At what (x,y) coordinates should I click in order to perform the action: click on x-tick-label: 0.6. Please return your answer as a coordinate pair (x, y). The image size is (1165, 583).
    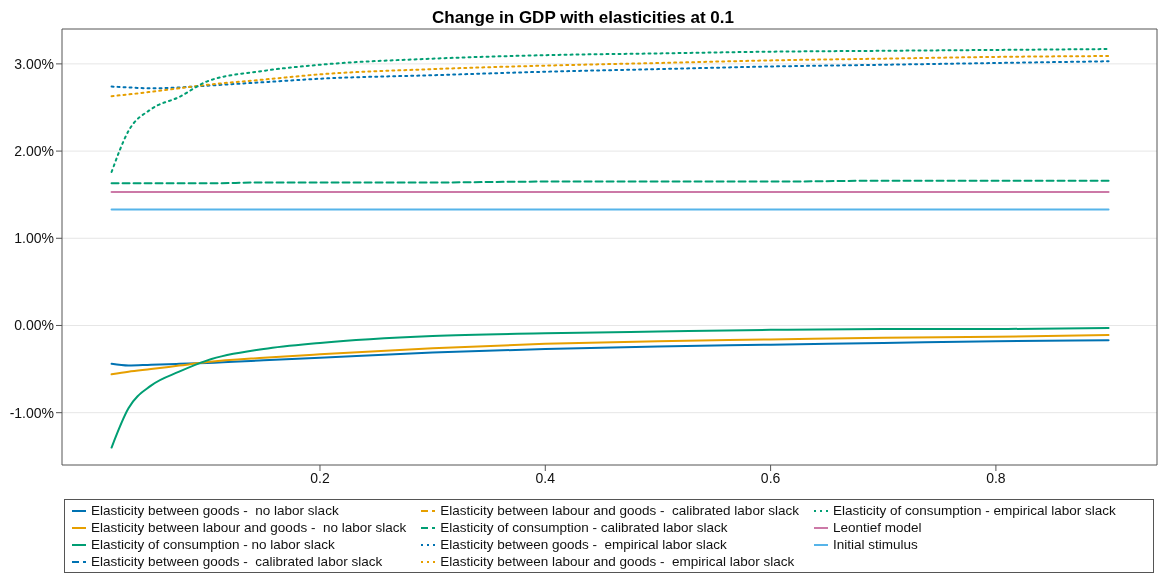
    Looking at the image, I should click on (770, 477).